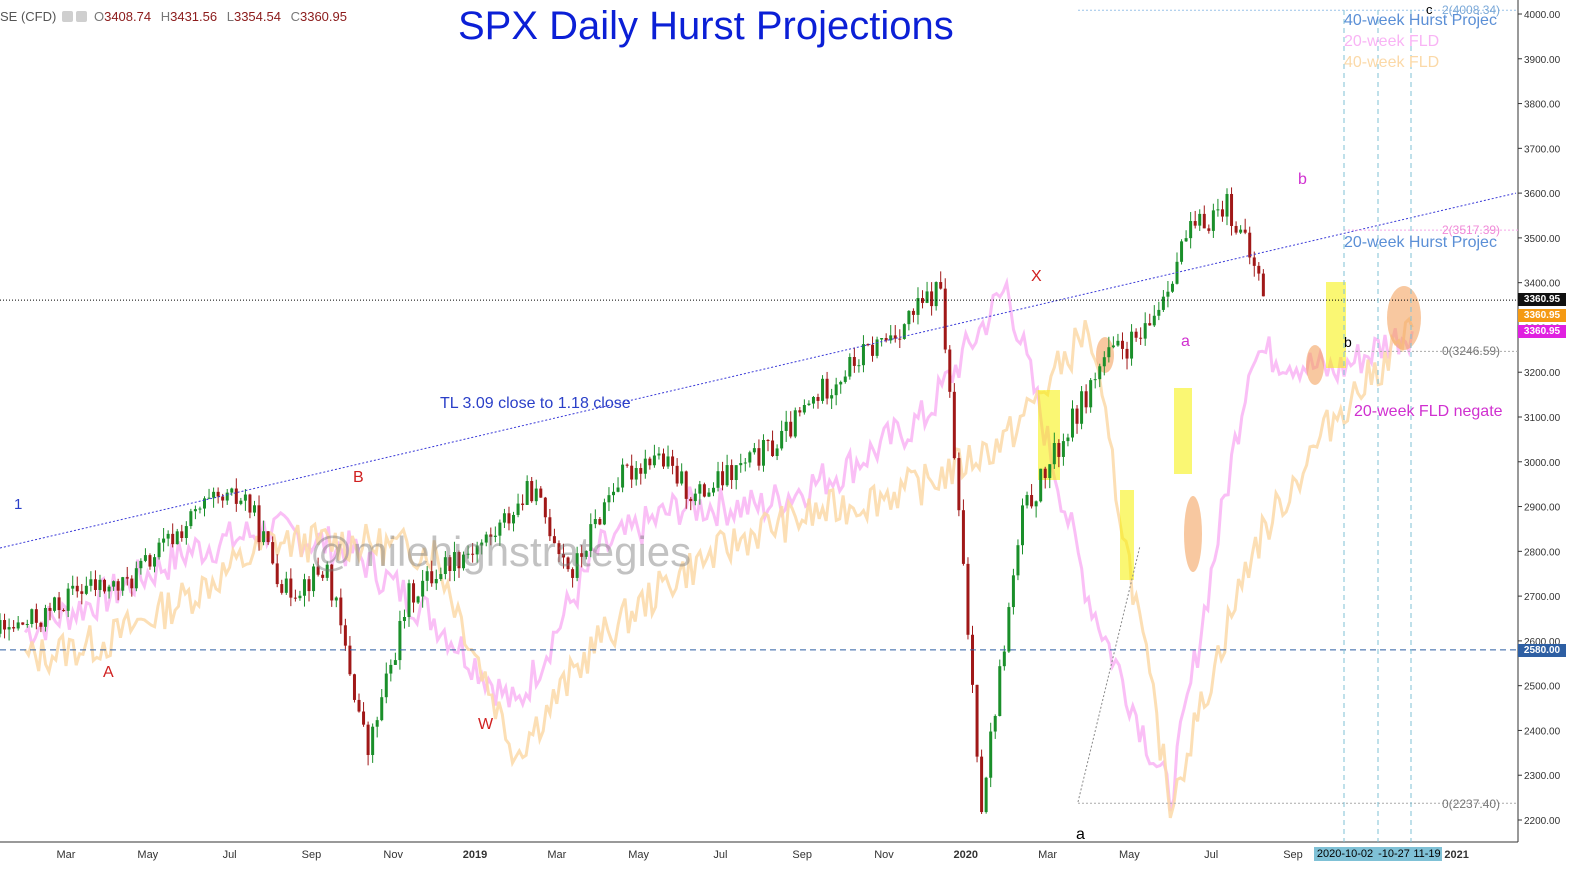 The height and width of the screenshot is (870, 1583). I want to click on high-label: H, so click(165, 16).